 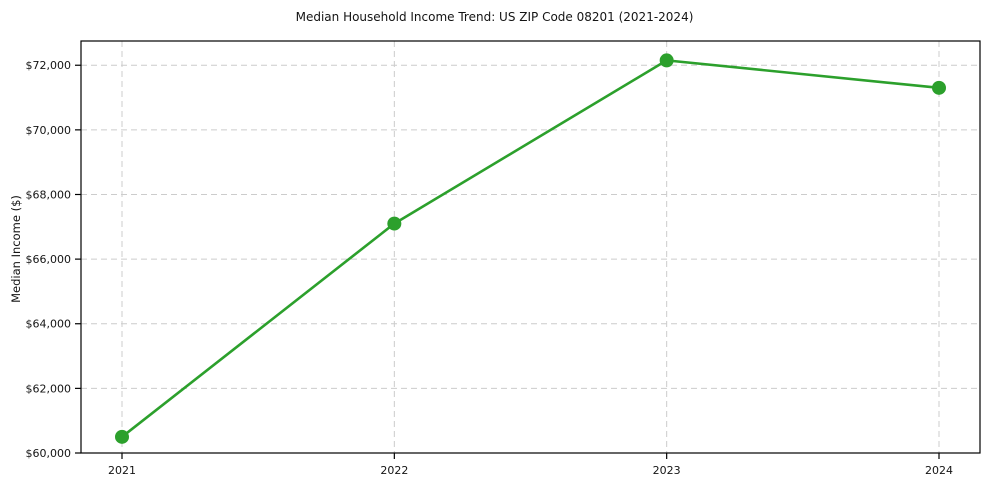 What do you see at coordinates (667, 470) in the screenshot?
I see `x-tick-label: 2023` at bounding box center [667, 470].